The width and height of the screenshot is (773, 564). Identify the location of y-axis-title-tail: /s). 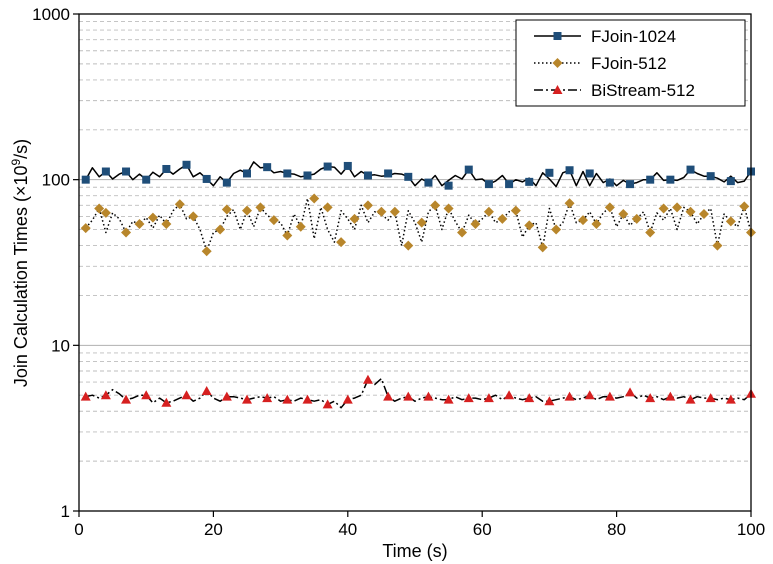
(21, 149).